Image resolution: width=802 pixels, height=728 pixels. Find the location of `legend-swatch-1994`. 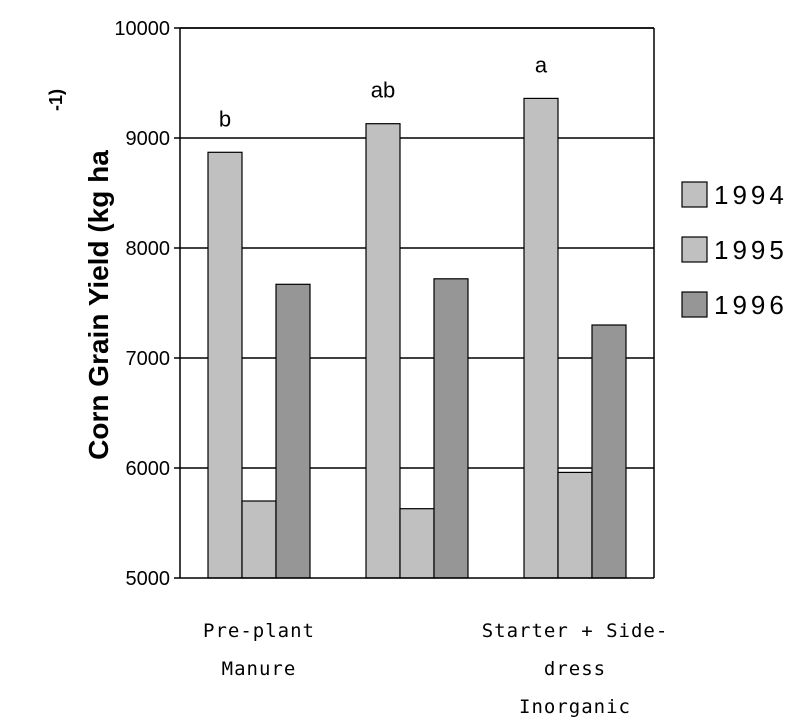

legend-swatch-1994 is located at coordinates (694, 194).